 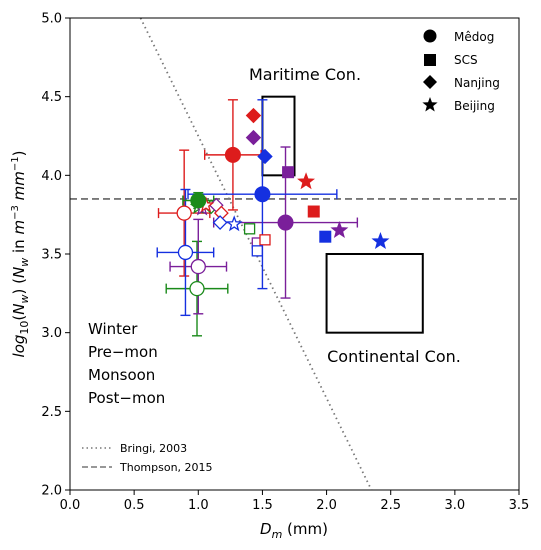 What do you see at coordinates (123, 352) in the screenshot?
I see `season-legend-pre-mon: Pre−mon` at bounding box center [123, 352].